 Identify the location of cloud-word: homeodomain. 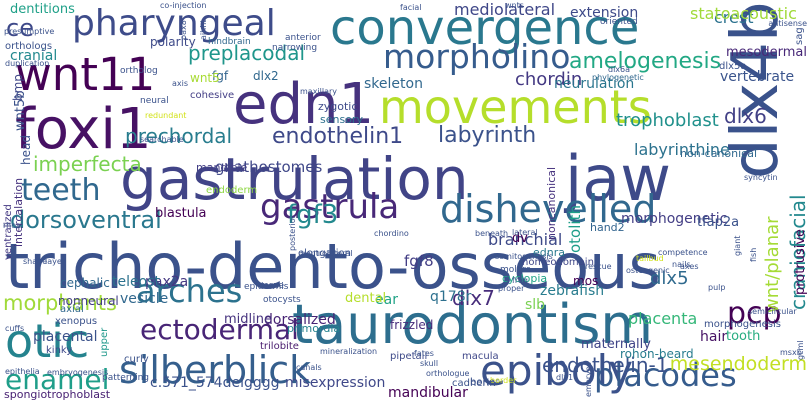
(558, 262).